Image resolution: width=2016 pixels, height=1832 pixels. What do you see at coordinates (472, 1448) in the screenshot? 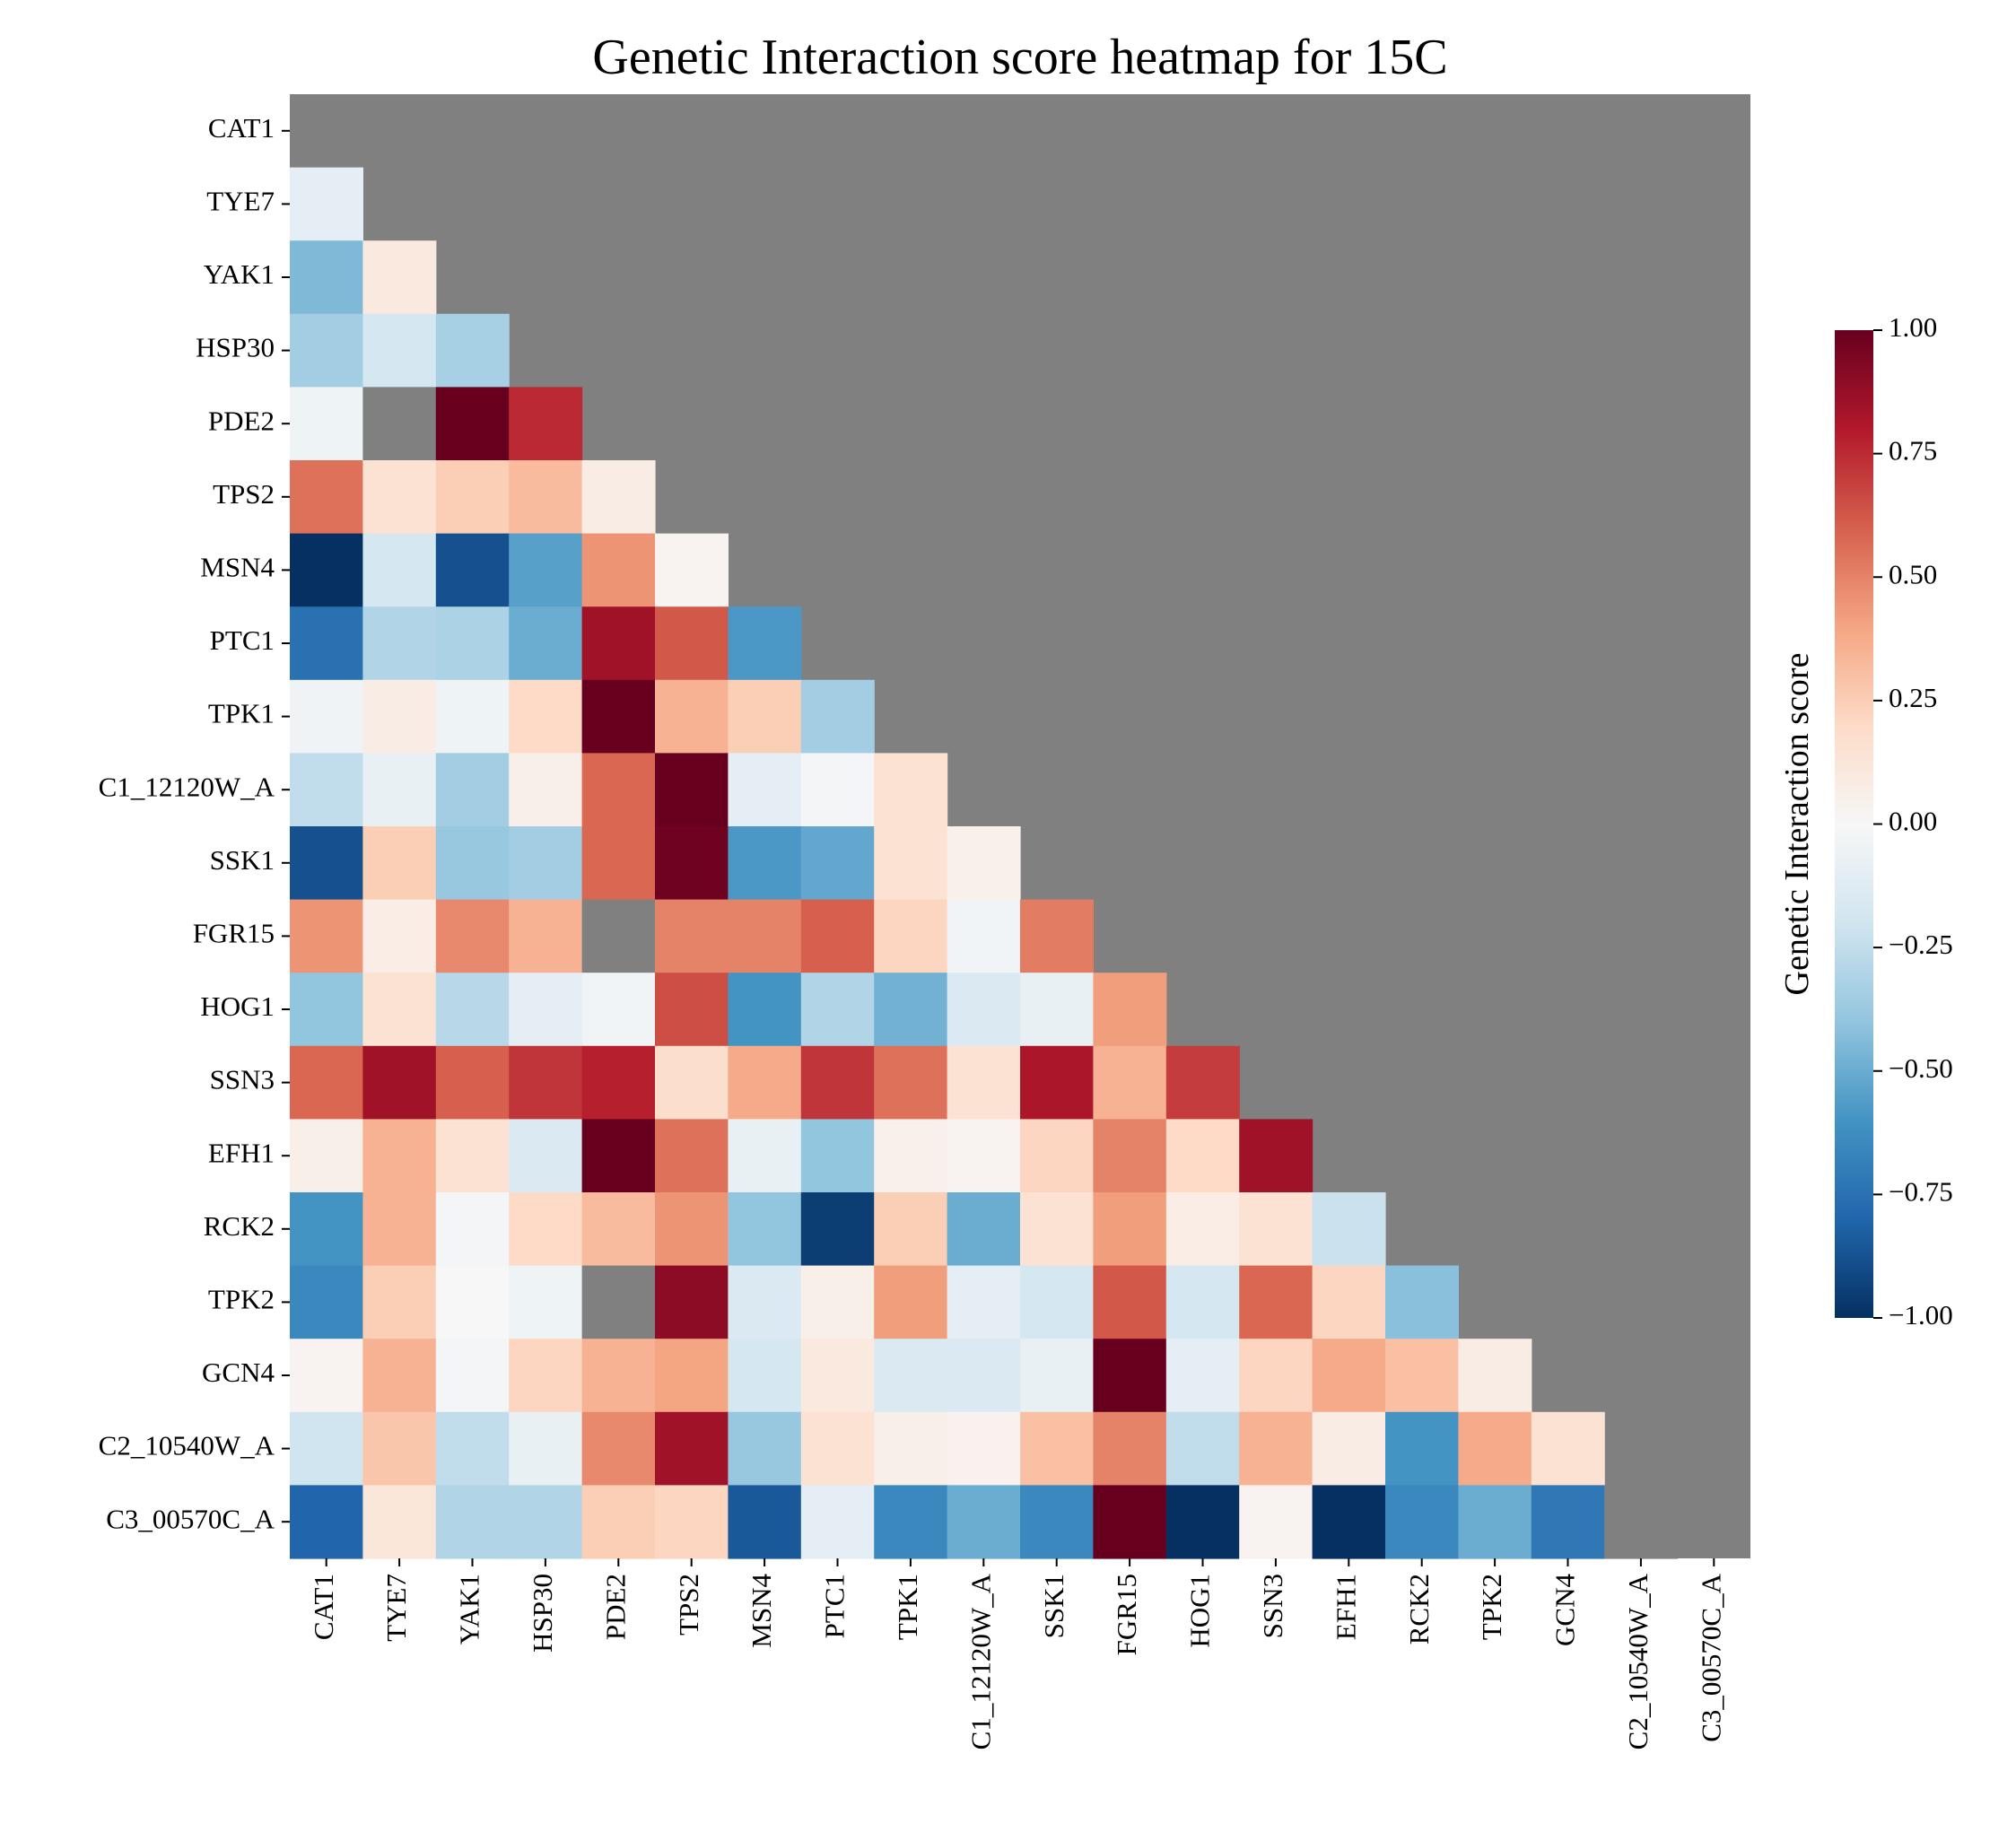
I see `heatmap-cell-C2_10540W_A-YAK1` at bounding box center [472, 1448].